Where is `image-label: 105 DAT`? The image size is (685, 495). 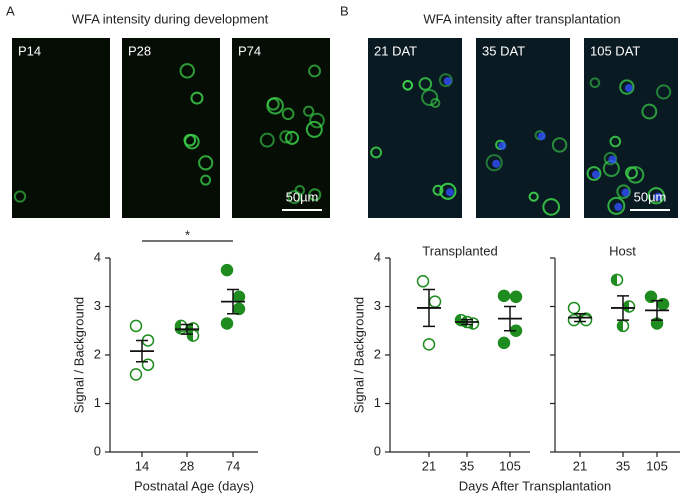 image-label: 105 DAT is located at coordinates (615, 50).